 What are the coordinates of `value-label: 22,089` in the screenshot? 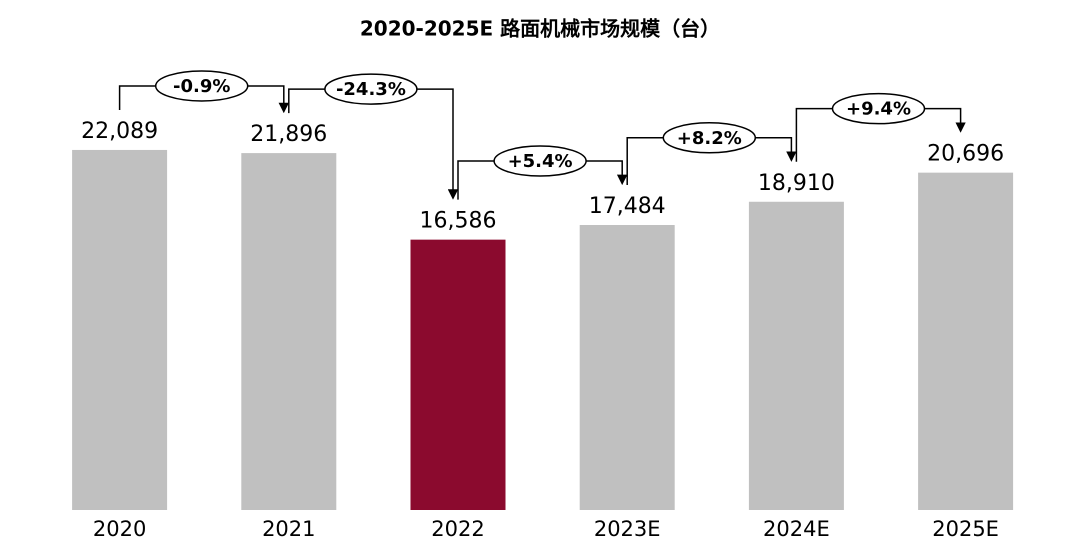 It's located at (119, 131).